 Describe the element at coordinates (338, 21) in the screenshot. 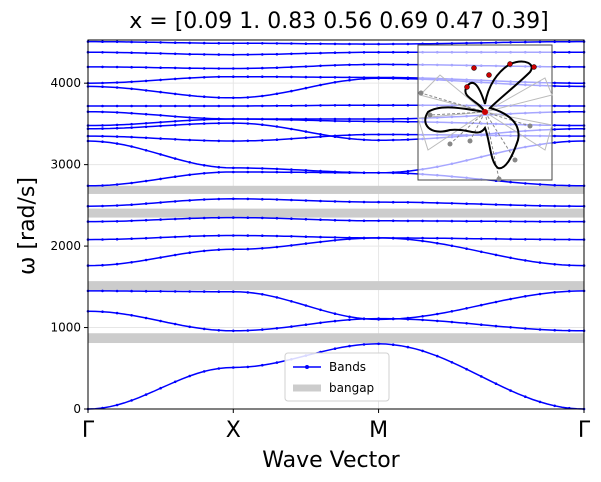

I see `chart-title: x = [0.09 1. 0.83 0.56 0.69 0.47 0.39]` at that location.